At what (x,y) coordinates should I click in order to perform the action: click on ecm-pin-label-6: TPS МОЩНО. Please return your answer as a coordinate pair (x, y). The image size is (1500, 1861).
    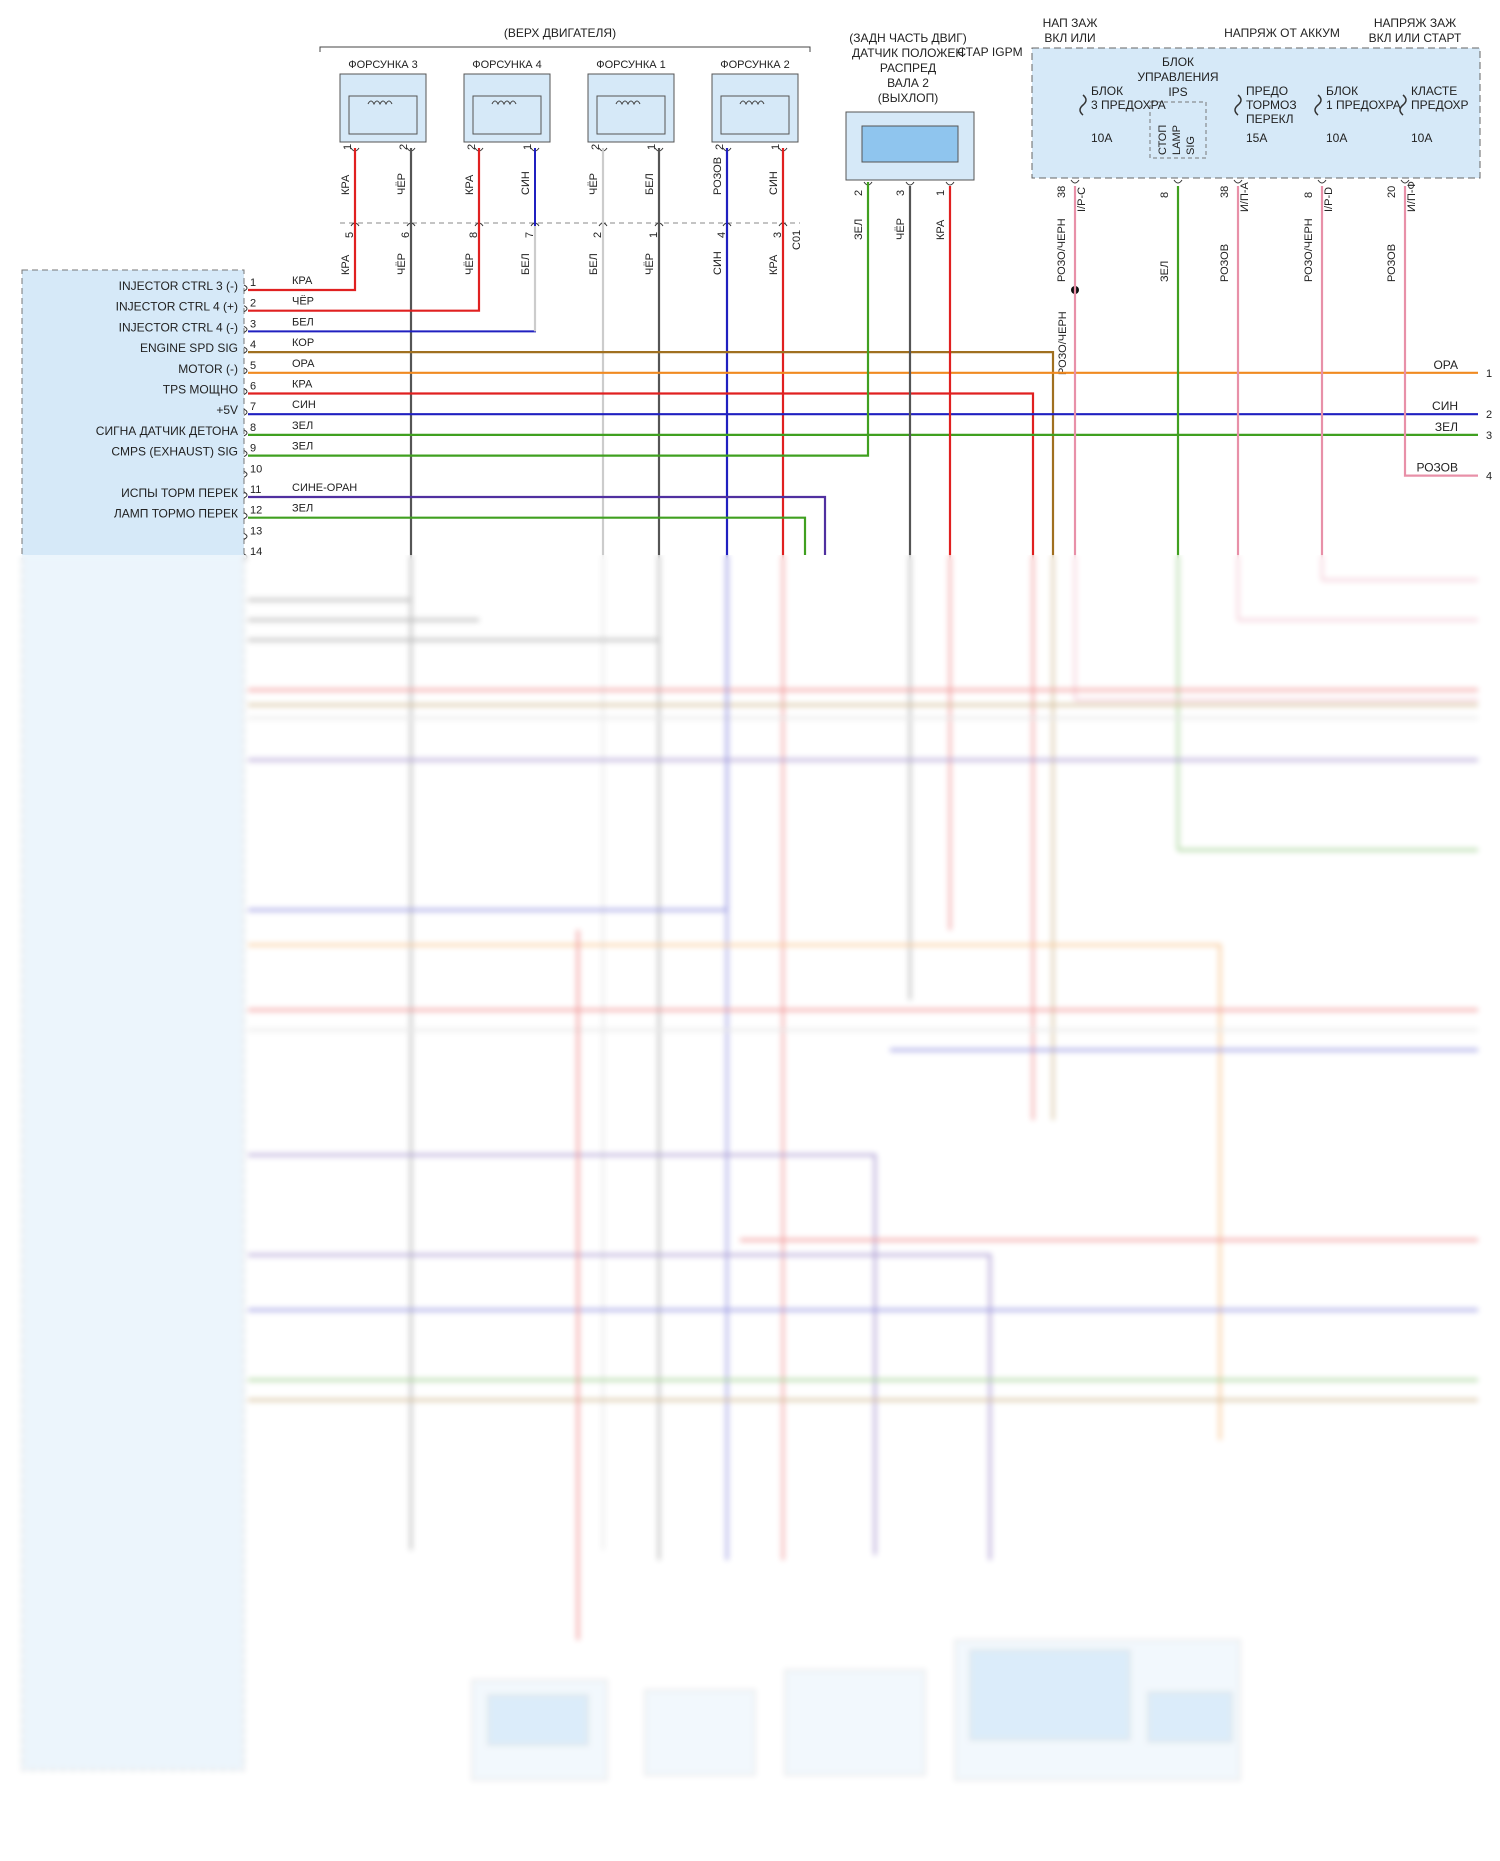
    Looking at the image, I should click on (200, 390).